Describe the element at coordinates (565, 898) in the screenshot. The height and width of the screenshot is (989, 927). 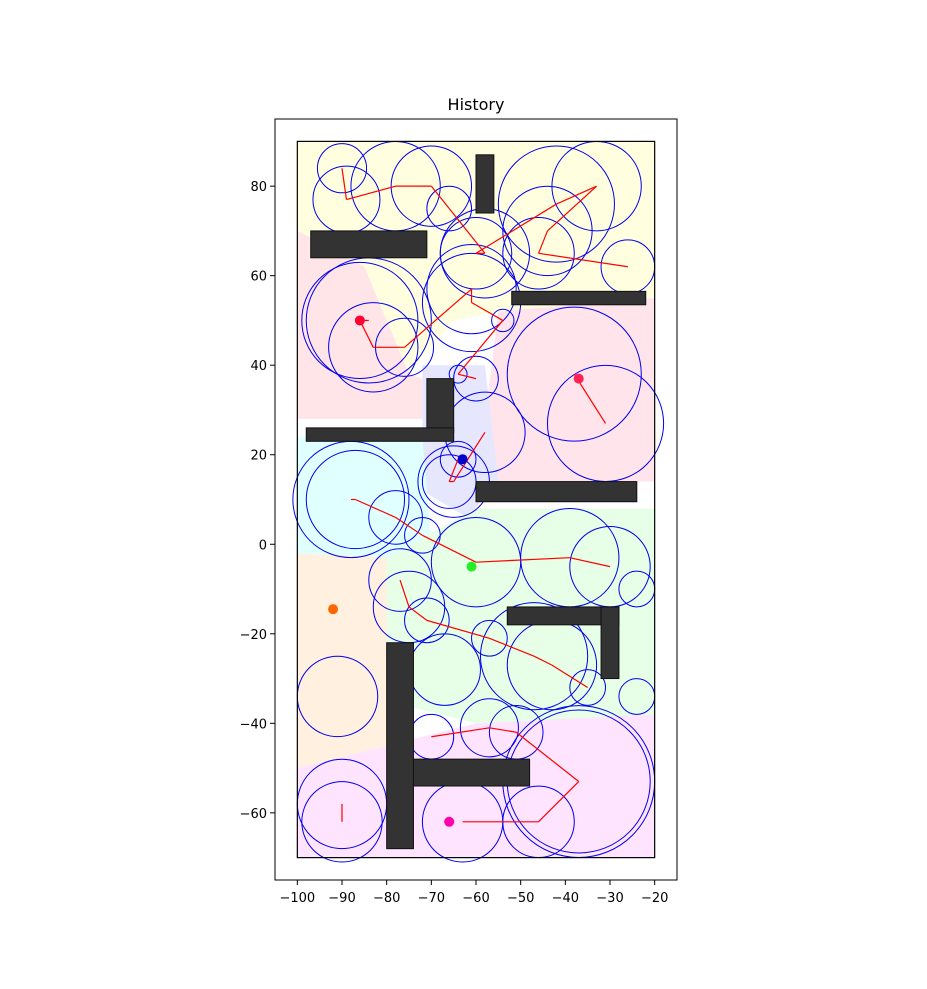
I see `x-tick-label: −40` at that location.